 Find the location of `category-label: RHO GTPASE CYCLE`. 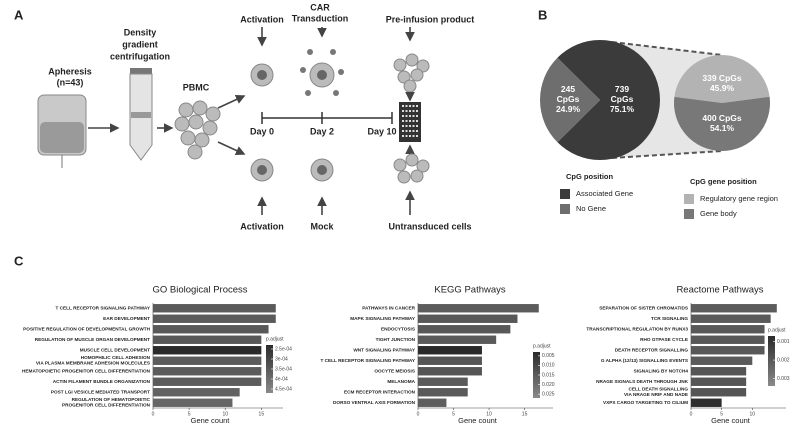

category-label: RHO GTPASE CYCLE is located at coordinates (664, 339).